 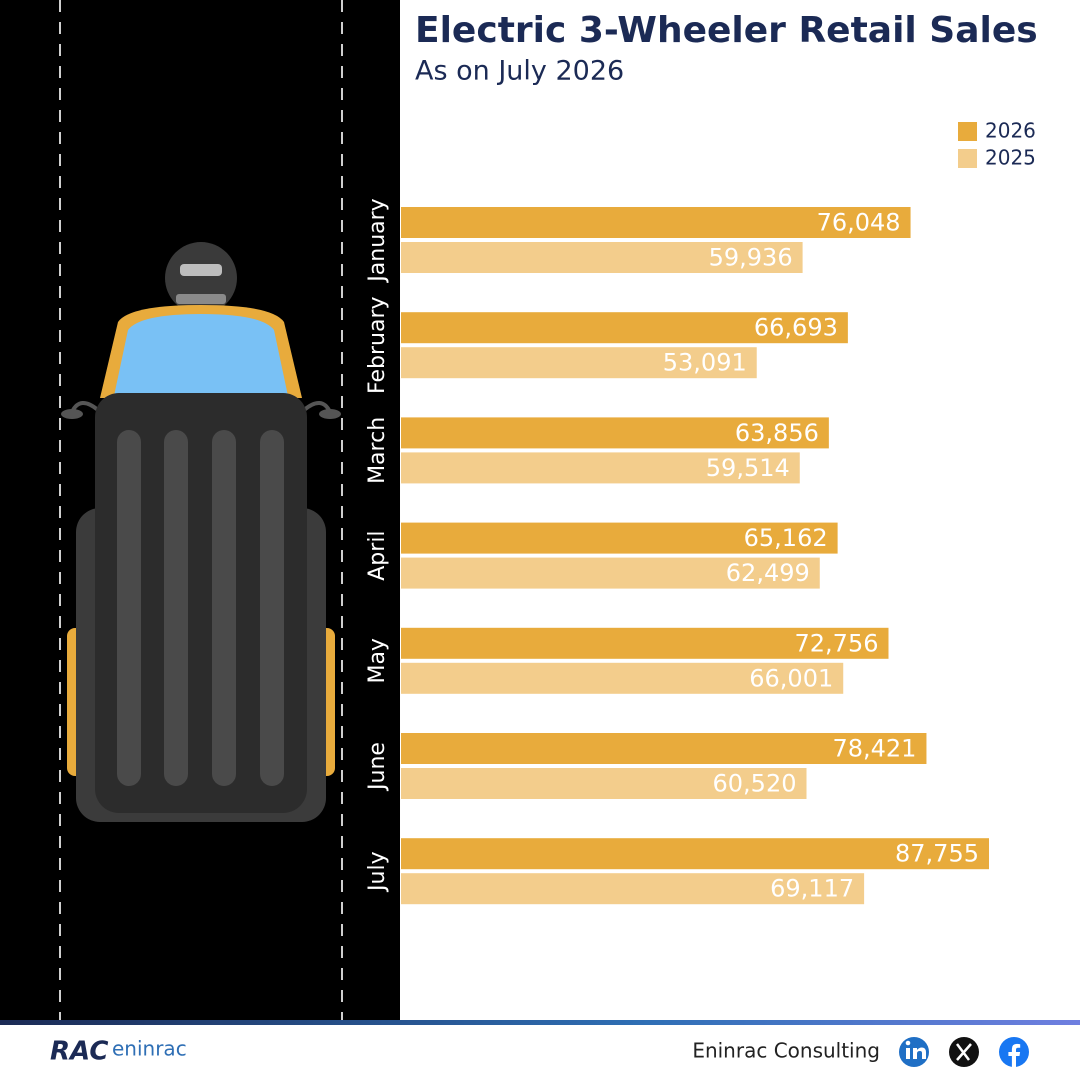 What do you see at coordinates (705, 363) in the screenshot?
I see `value-label: 53,091` at bounding box center [705, 363].